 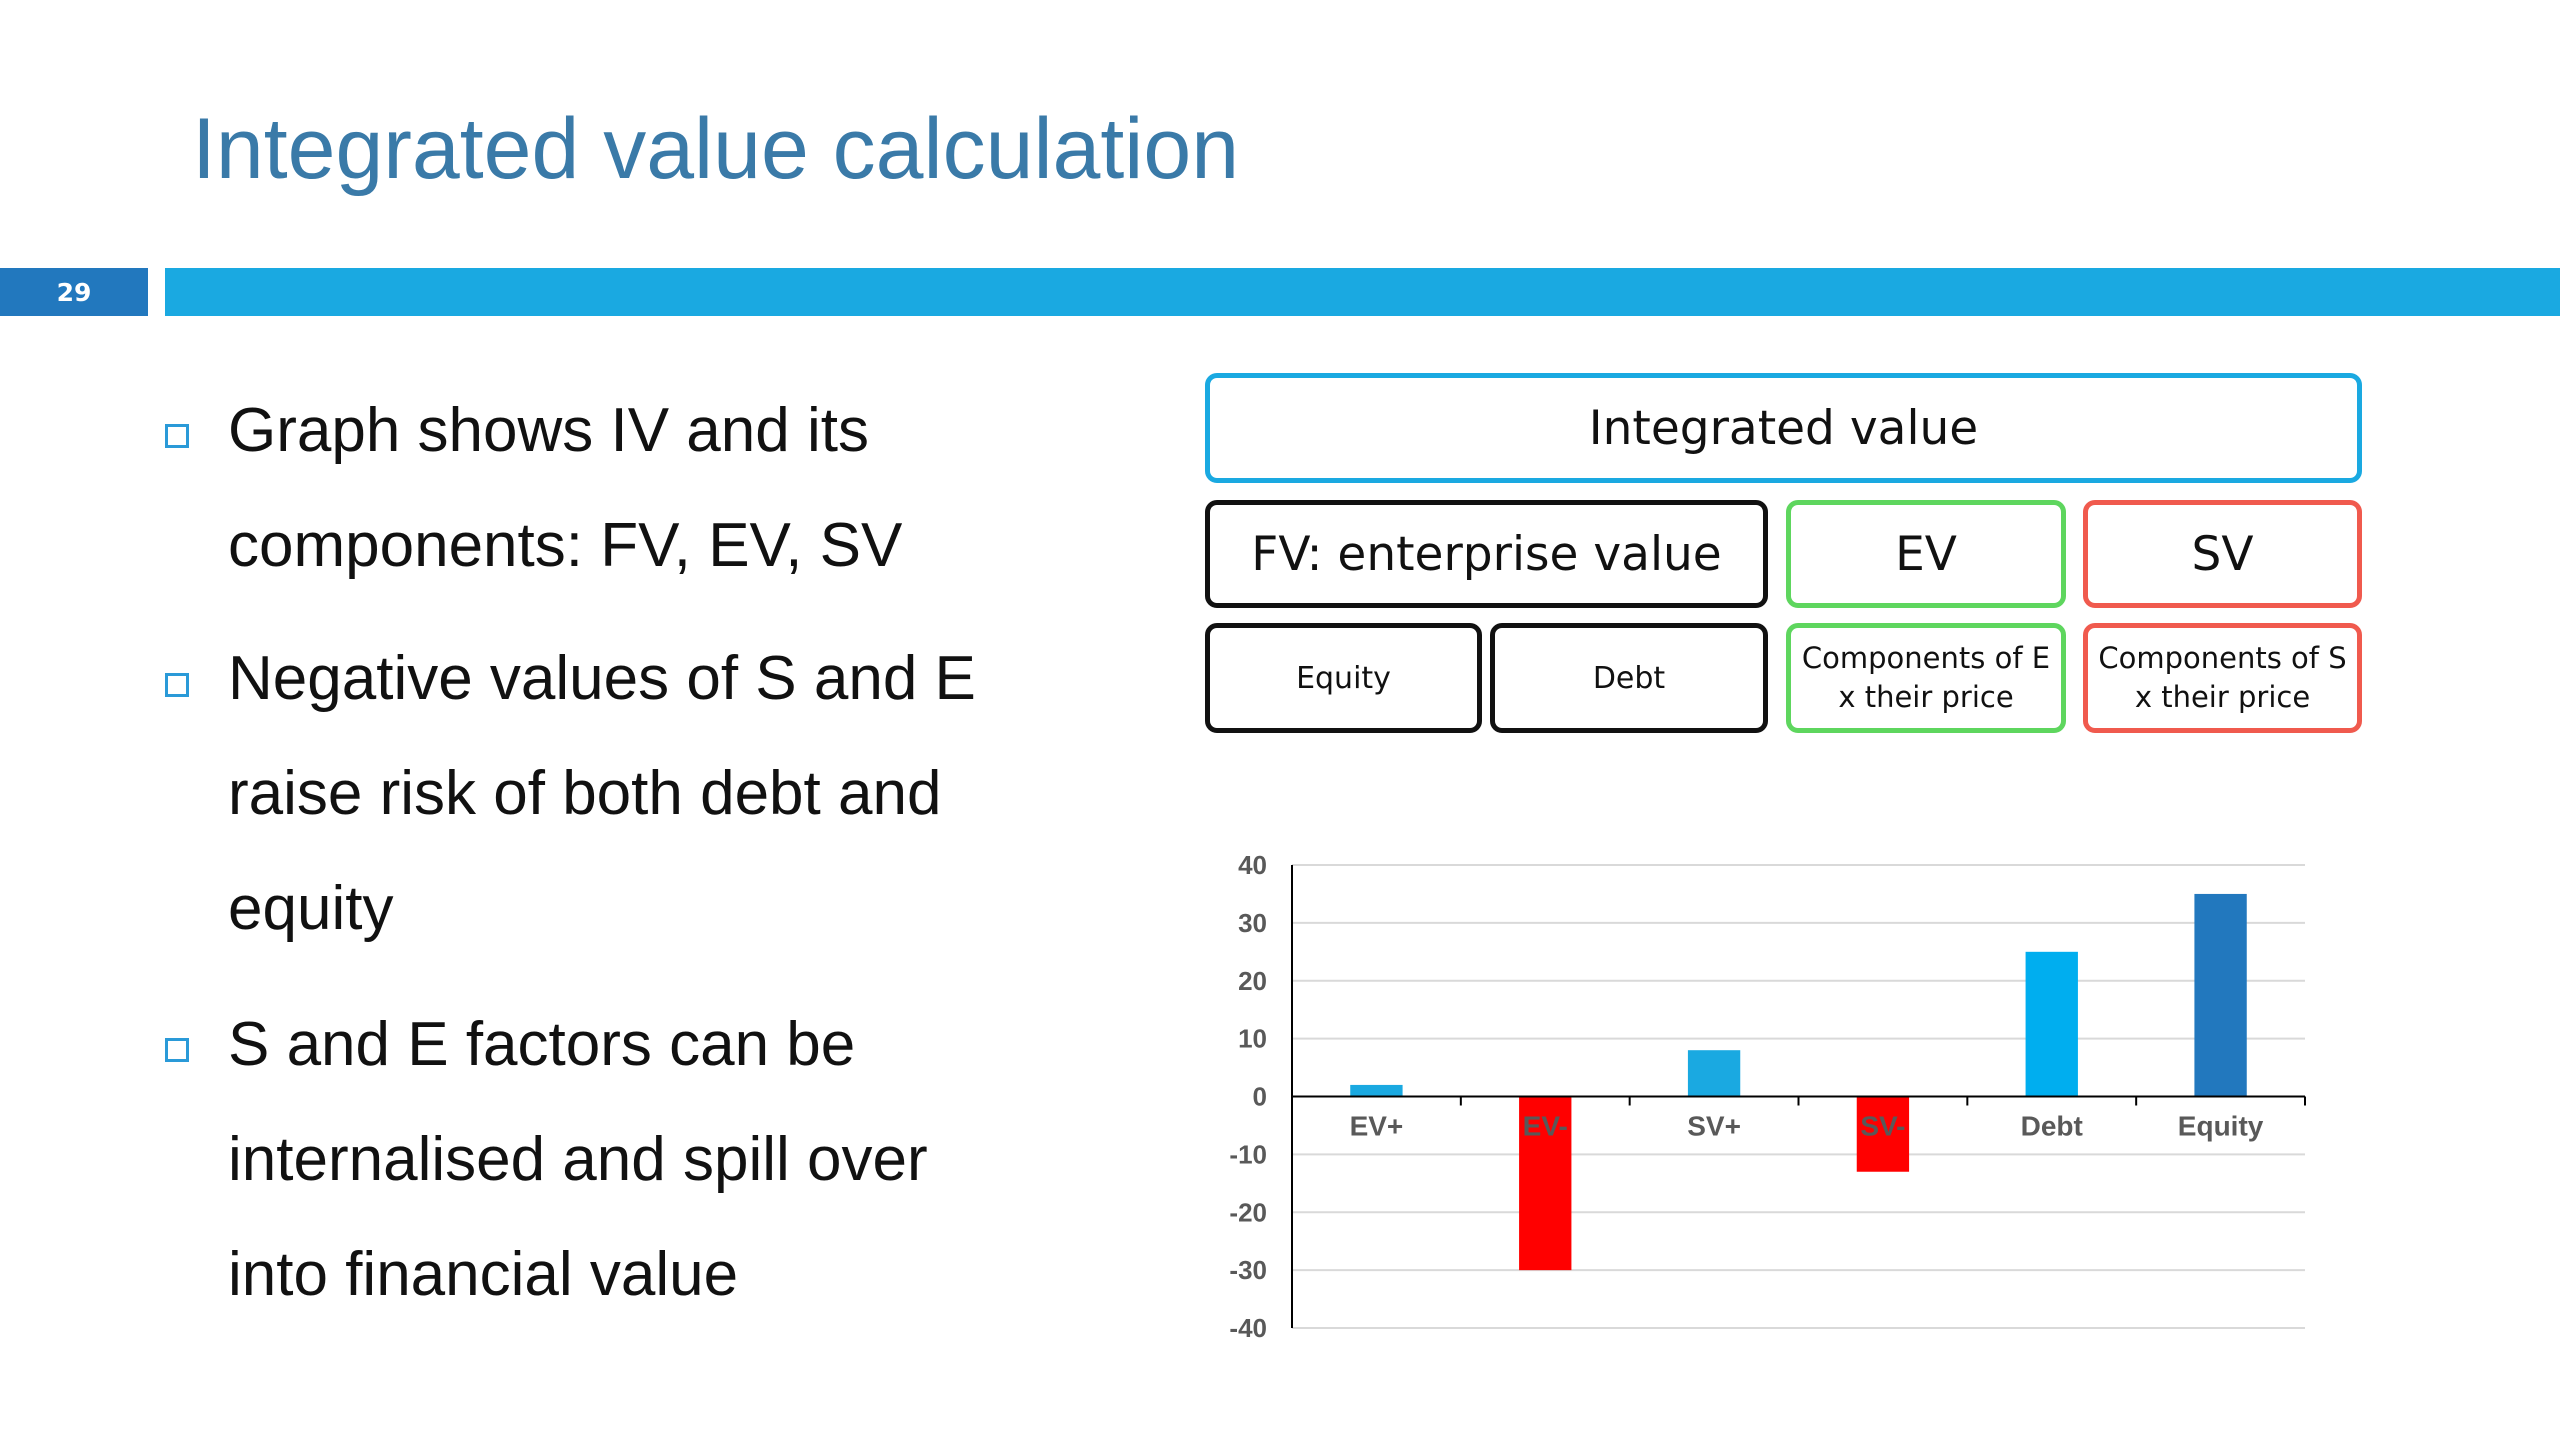 What do you see at coordinates (1362, 292) in the screenshot?
I see `header-bar` at bounding box center [1362, 292].